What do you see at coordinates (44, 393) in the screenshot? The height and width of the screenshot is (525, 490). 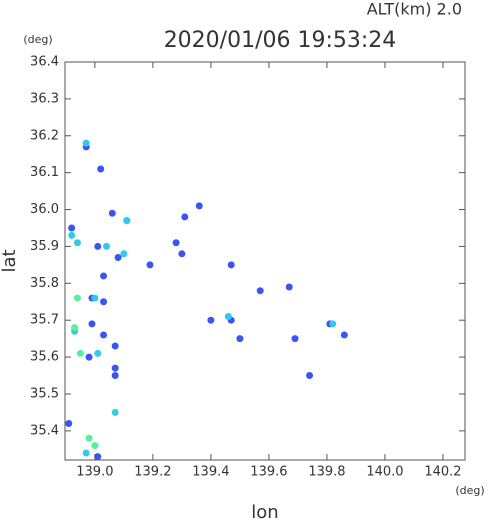 I see `y-tick-label: 35.5` at bounding box center [44, 393].